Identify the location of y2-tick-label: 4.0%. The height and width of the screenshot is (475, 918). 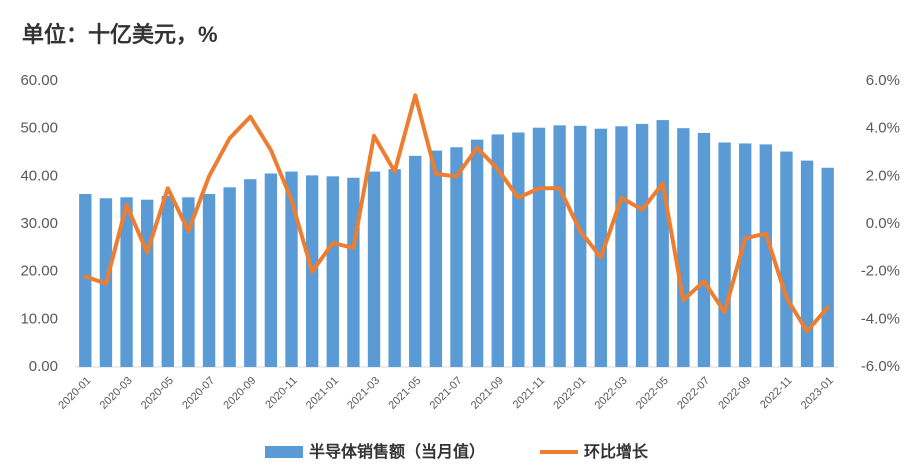
(883, 128).